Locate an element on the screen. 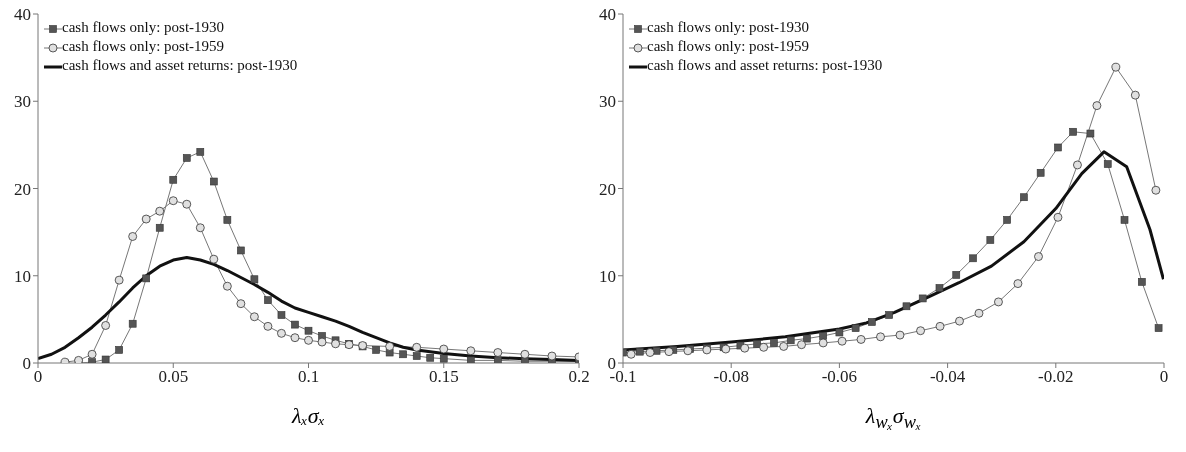 This screenshot has height=452, width=1186. x-tick-label: 0.1 is located at coordinates (308, 377).